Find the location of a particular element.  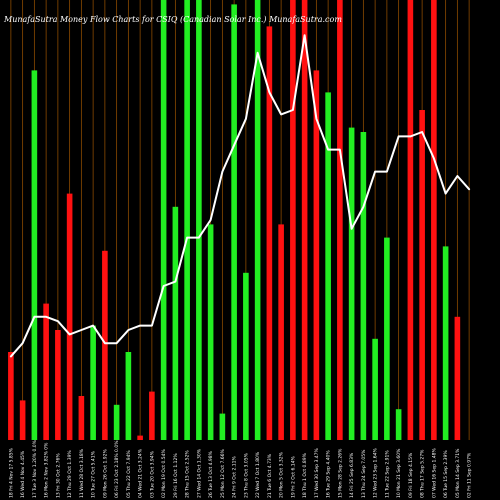

x-tick-label: 02 Fri 11 Sep 0.97% is located at coordinates (470, 475).